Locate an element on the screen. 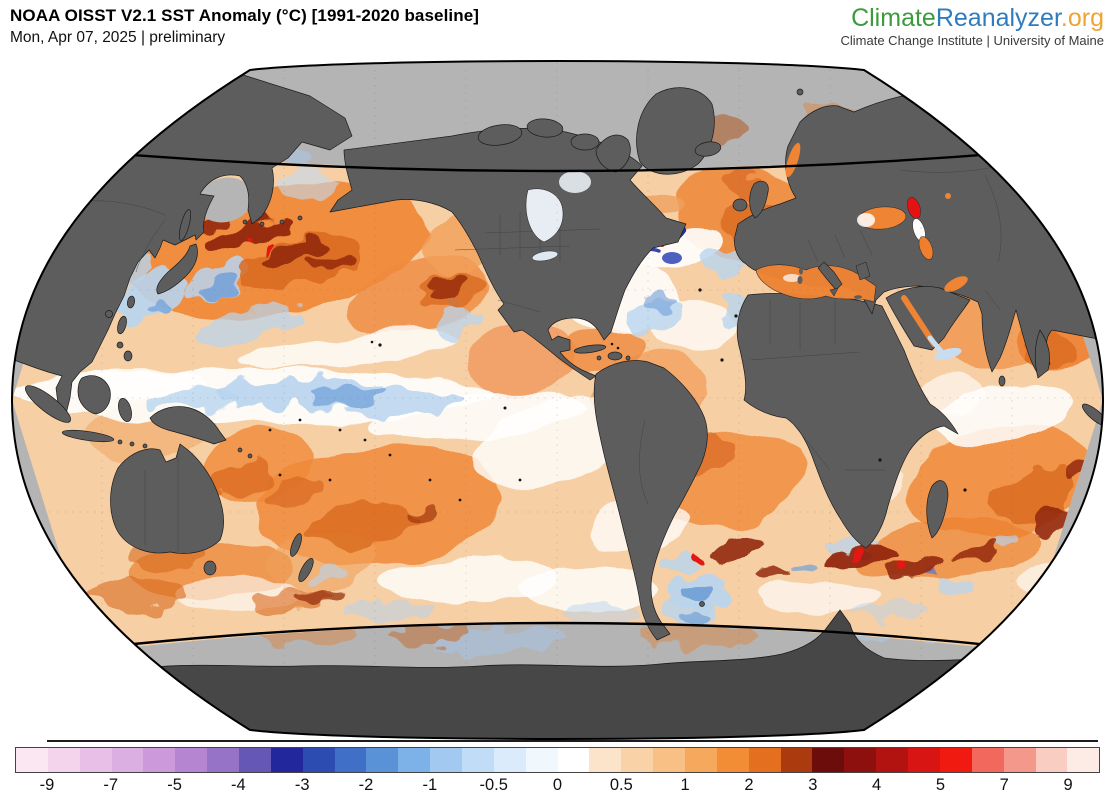 This screenshot has height=801, width=1115. land-madagascar is located at coordinates (937, 509).